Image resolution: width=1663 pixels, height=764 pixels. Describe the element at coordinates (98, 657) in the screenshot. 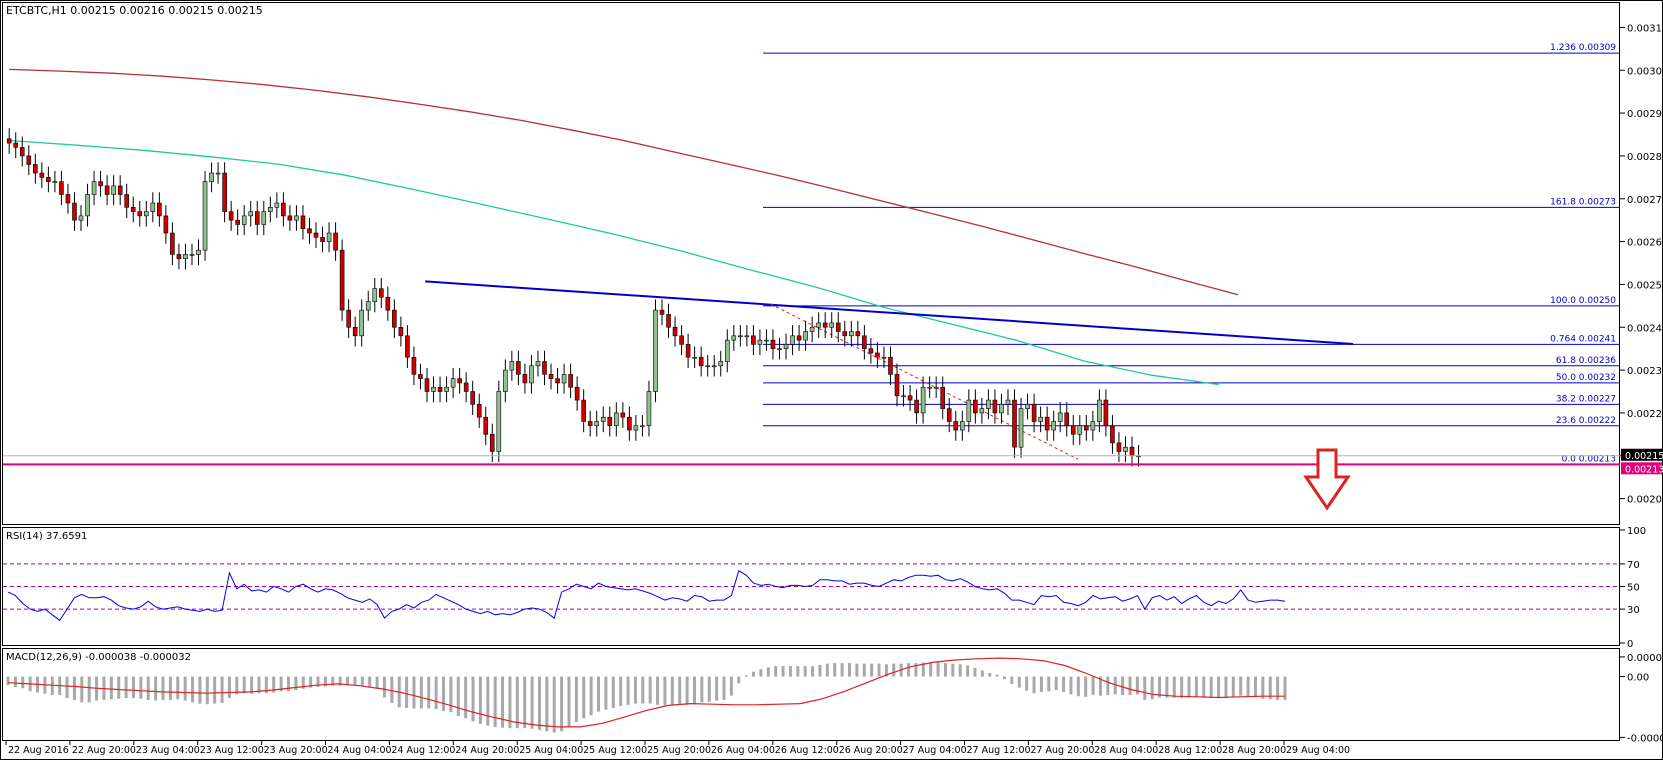

I see `macd-title: MACD(12,26,9) -0.000038 -0.000032` at that location.